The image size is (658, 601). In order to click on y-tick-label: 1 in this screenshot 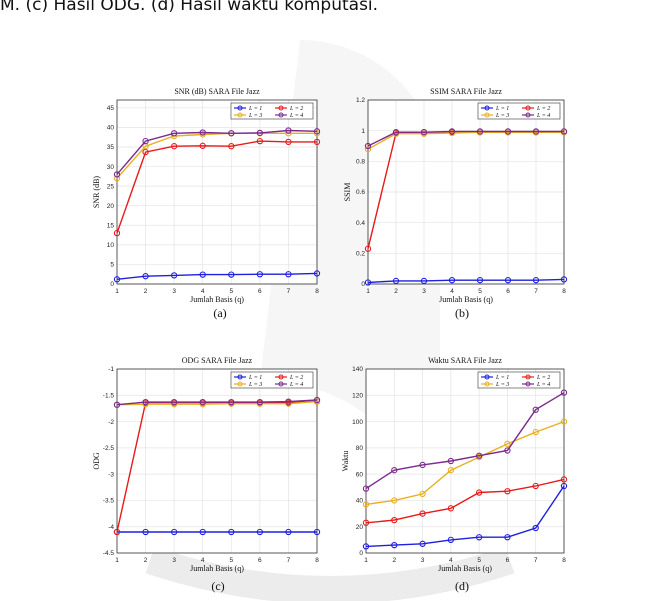, I will do `click(363, 131)`.